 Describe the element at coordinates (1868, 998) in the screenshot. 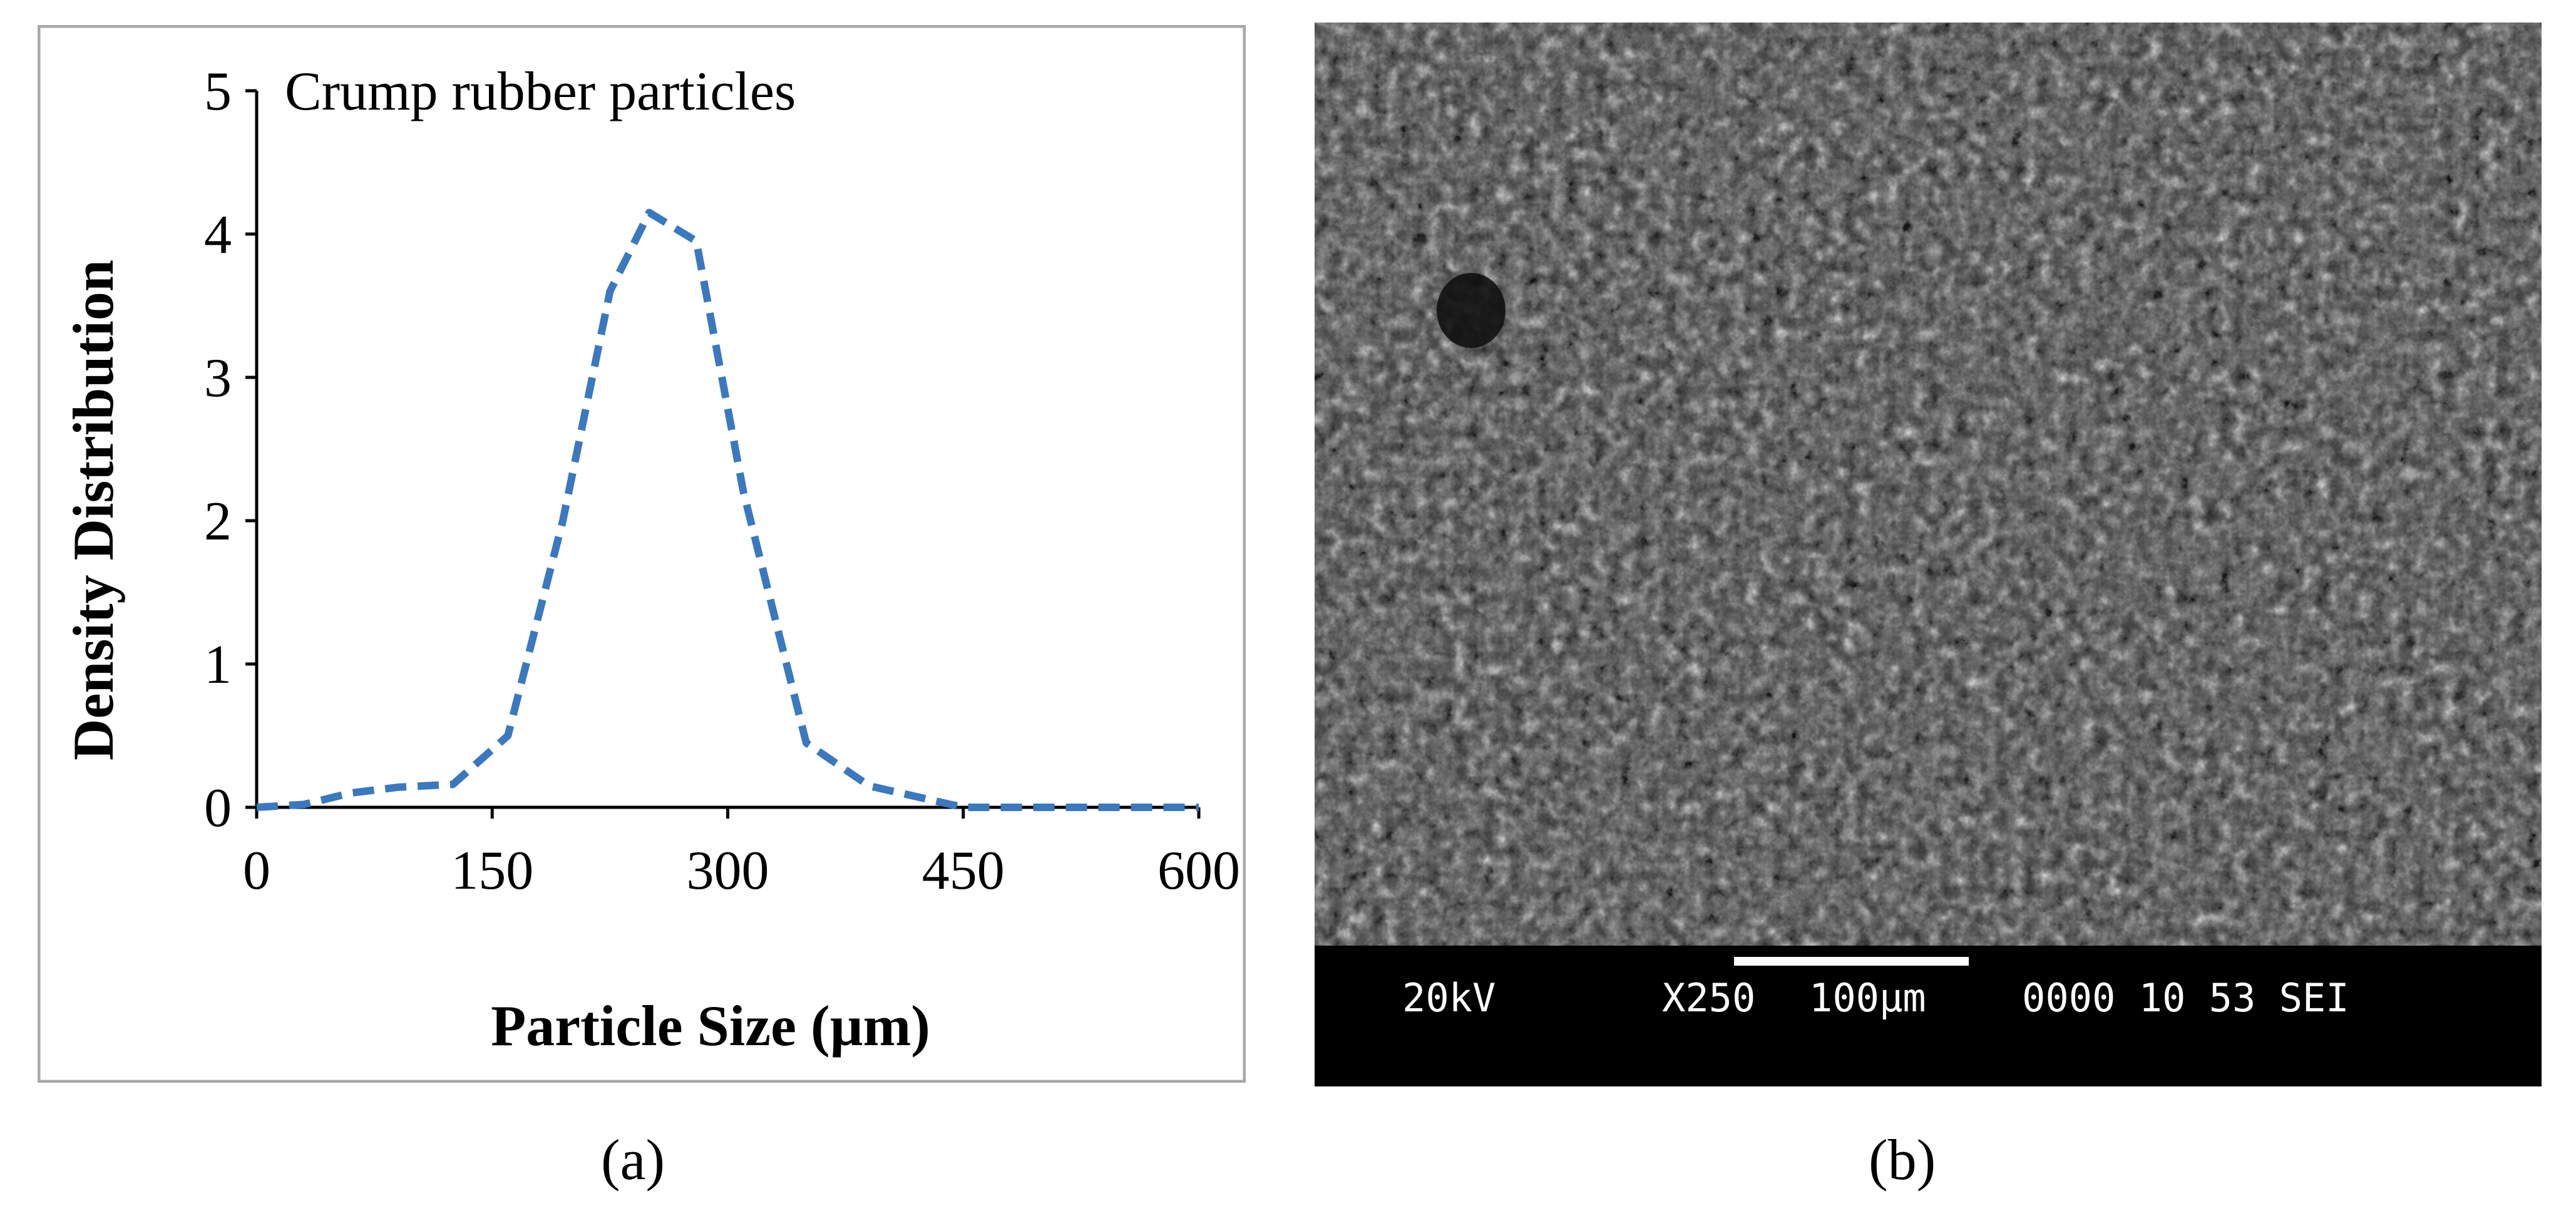

I see `sem-scale-label: 100µm` at that location.